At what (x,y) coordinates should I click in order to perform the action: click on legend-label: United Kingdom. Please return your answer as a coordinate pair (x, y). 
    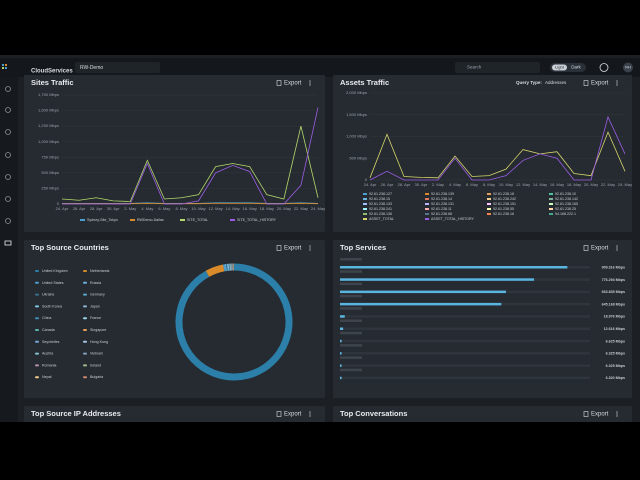
    Looking at the image, I should click on (55, 271).